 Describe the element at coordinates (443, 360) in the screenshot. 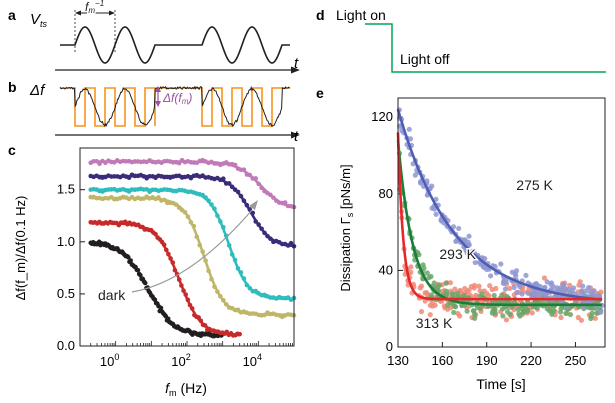

I see `panel-e-xtick-label: 160` at that location.